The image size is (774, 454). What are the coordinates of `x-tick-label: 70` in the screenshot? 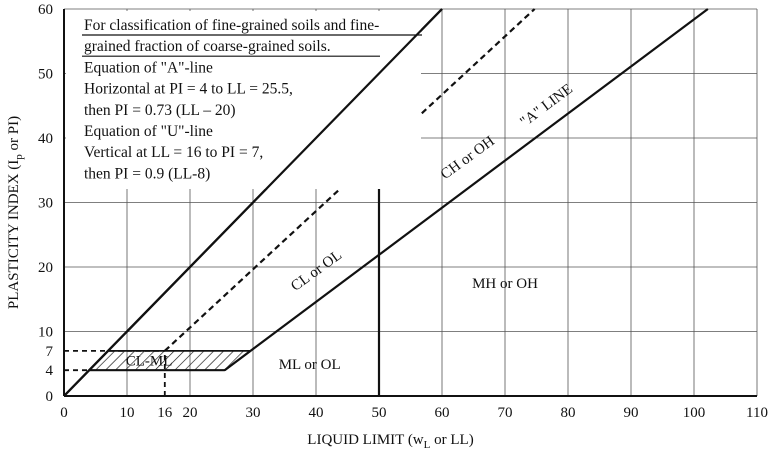 It's located at (505, 413).